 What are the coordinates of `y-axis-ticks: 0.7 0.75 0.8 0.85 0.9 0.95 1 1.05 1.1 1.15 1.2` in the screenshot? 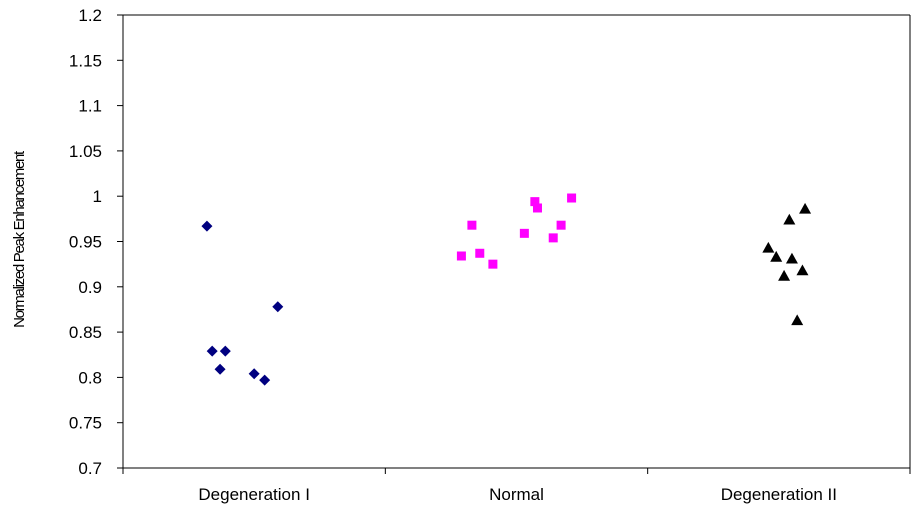 It's located at (96, 242).